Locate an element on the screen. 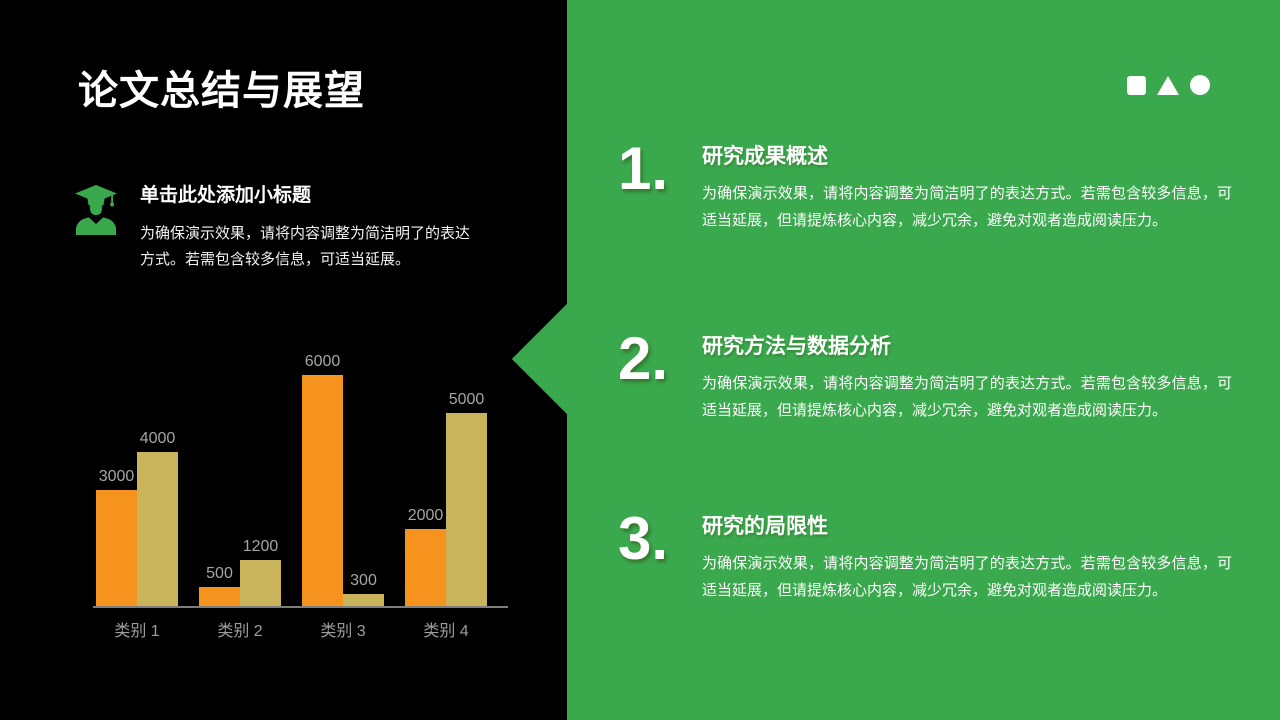 The height and width of the screenshot is (720, 1280). chart-category-axis: 类别 1 类别 2 类别 3 类别 4 is located at coordinates (300, 629).